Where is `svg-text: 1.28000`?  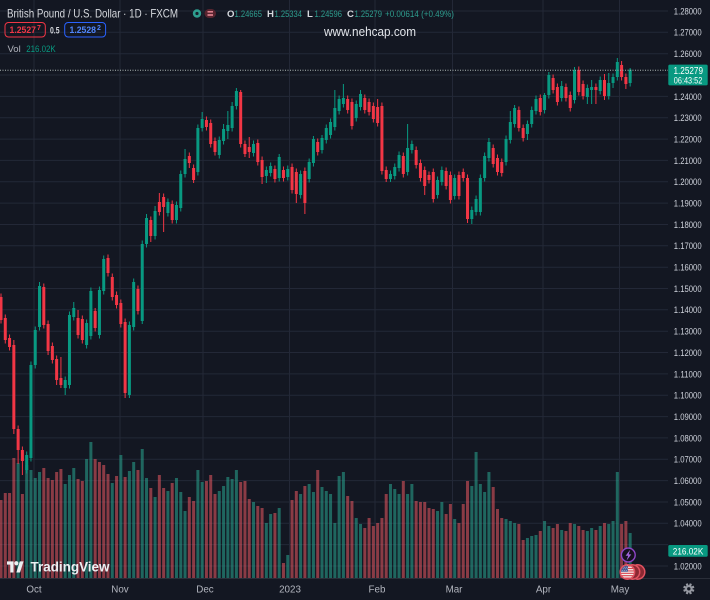 svg-text: 1.28000 is located at coordinates (688, 11).